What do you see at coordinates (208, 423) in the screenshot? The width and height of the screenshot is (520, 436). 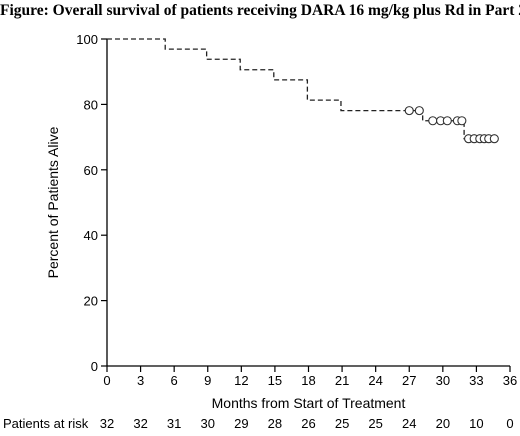 I see `risk-count: 30` at bounding box center [208, 423].